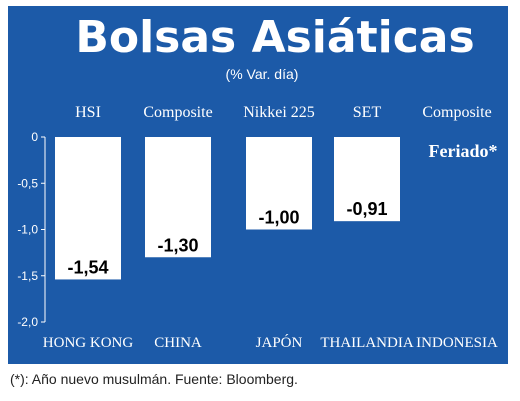 The image size is (520, 401). What do you see at coordinates (279, 112) in the screenshot?
I see `index-label: Nikkei 225` at bounding box center [279, 112].